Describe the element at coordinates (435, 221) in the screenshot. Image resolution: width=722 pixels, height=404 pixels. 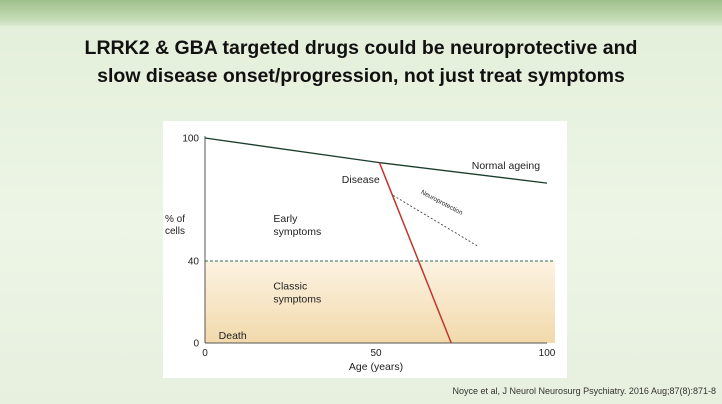
I see `series-line-neuroprotection` at that location.